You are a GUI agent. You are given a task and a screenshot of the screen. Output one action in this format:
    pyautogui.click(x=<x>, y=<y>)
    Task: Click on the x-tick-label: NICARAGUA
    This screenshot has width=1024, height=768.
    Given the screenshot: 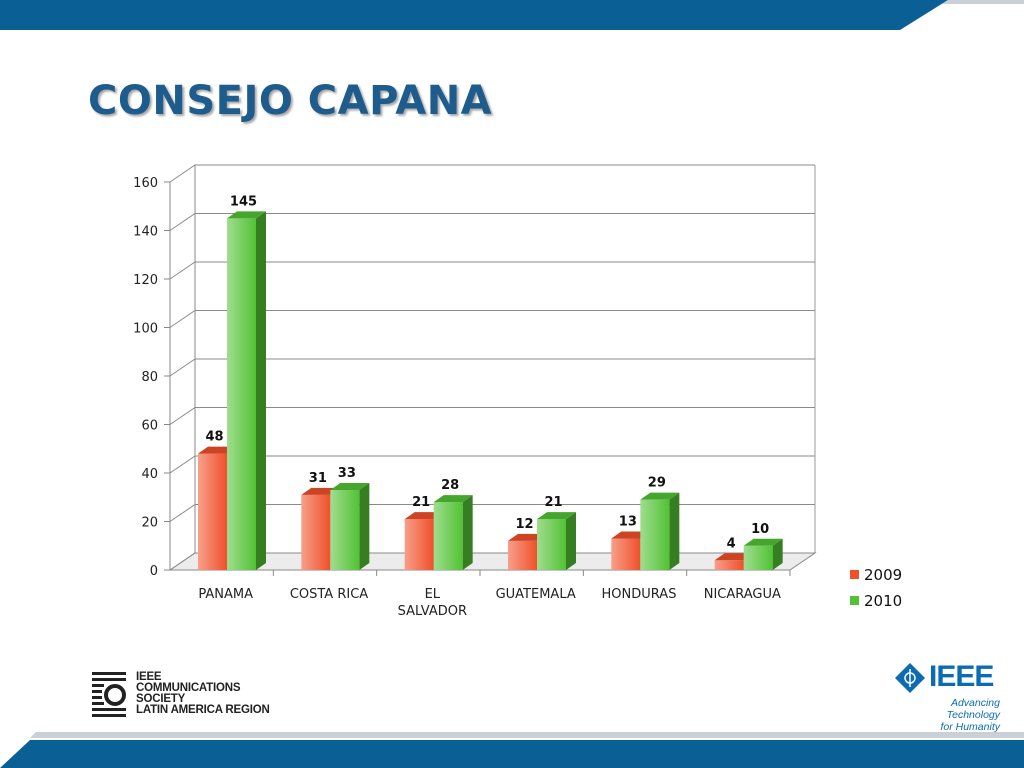 What is the action you would take?
    pyautogui.click(x=742, y=594)
    